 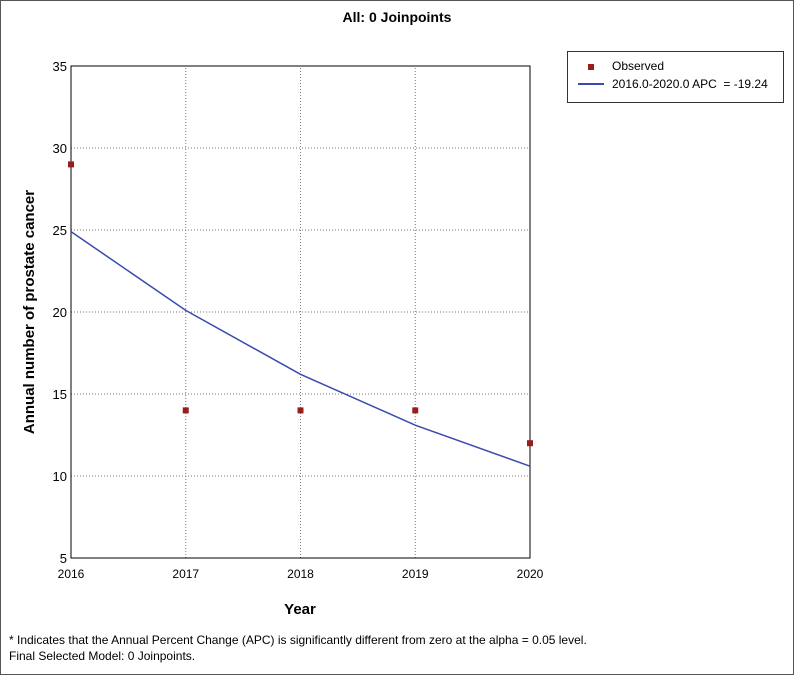 I want to click on legend-item-observed: Observed, so click(x=621, y=66).